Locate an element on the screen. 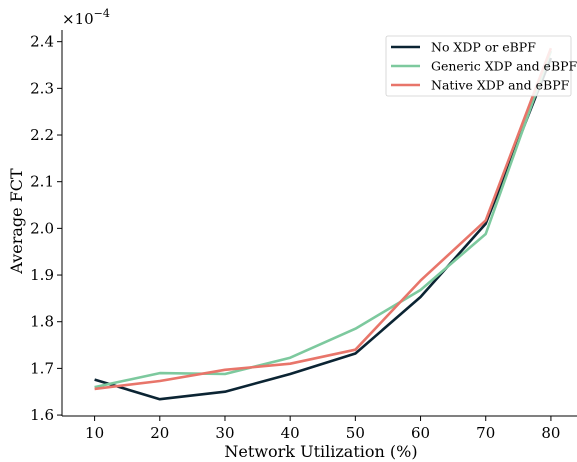  y-tick-label: 2.1 is located at coordinates (42, 182).